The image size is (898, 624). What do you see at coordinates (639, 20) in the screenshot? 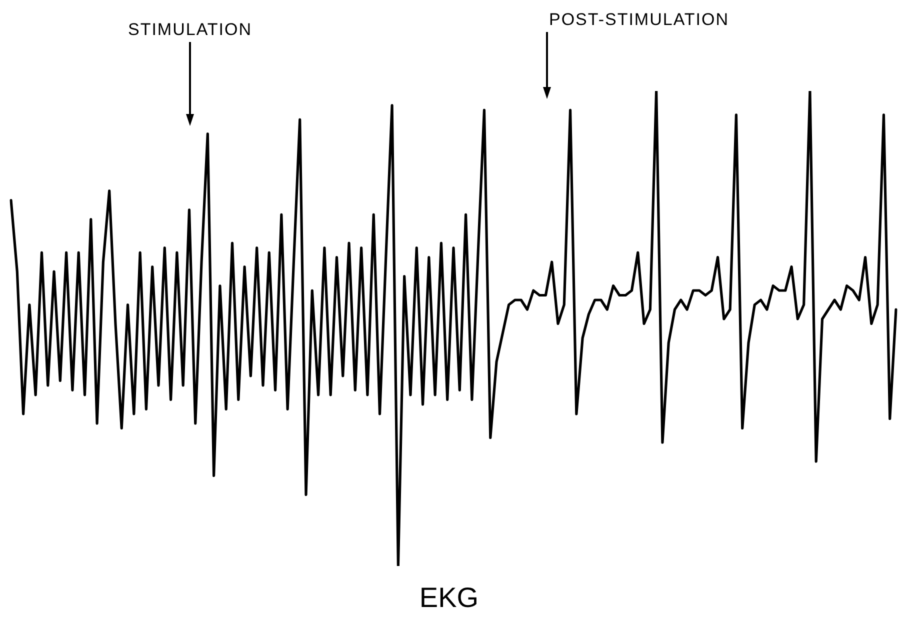
I see `text: POST-STIMULATION` at bounding box center [639, 20].